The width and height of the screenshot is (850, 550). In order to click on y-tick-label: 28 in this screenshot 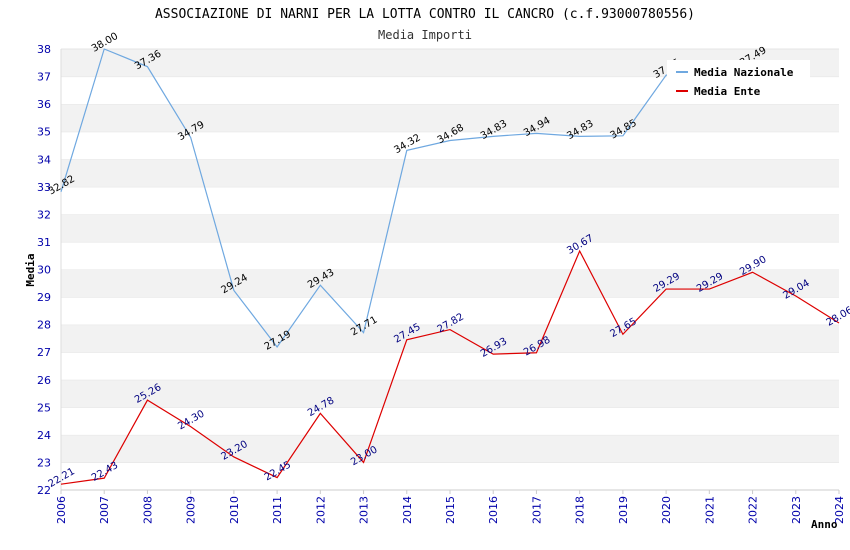, I will do `click(44, 325)`.